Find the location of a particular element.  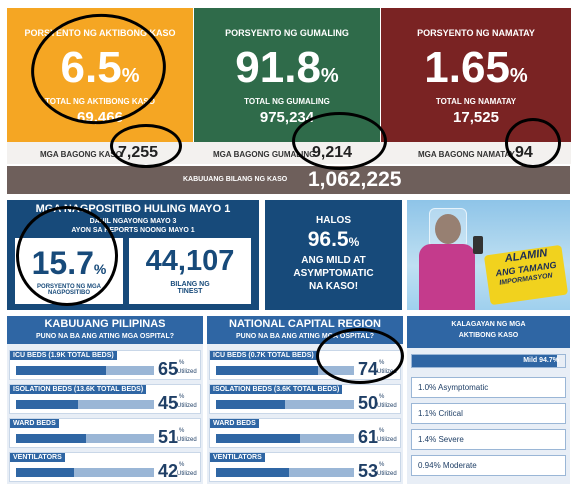

active-total: 69,466 is located at coordinates (100, 117).